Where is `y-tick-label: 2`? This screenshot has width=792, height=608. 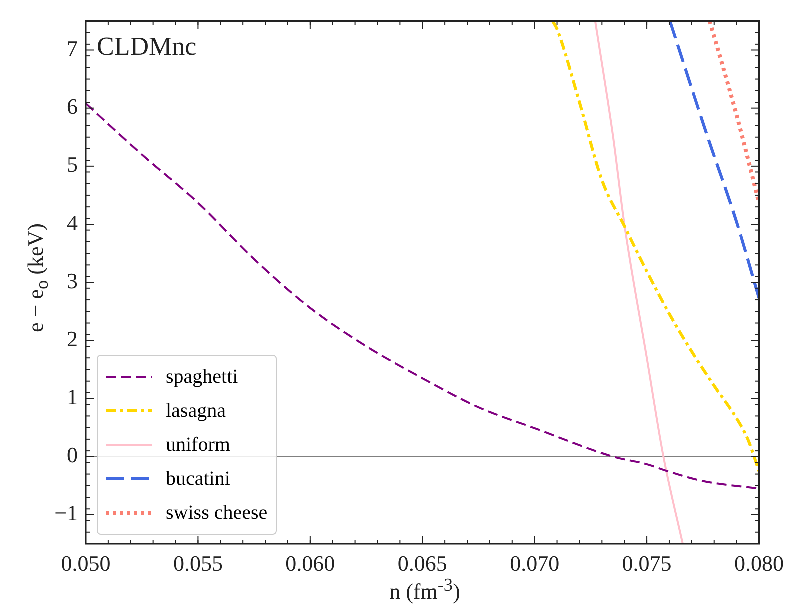 y-tick-label: 2 is located at coordinates (72, 339).